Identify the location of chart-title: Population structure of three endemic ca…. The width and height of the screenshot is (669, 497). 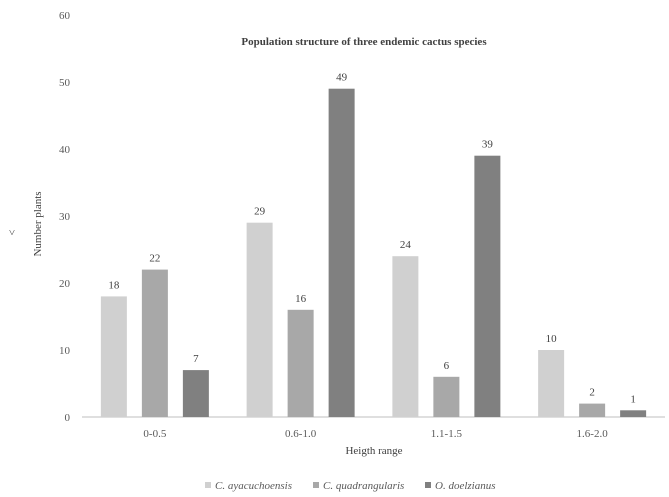
(364, 42).